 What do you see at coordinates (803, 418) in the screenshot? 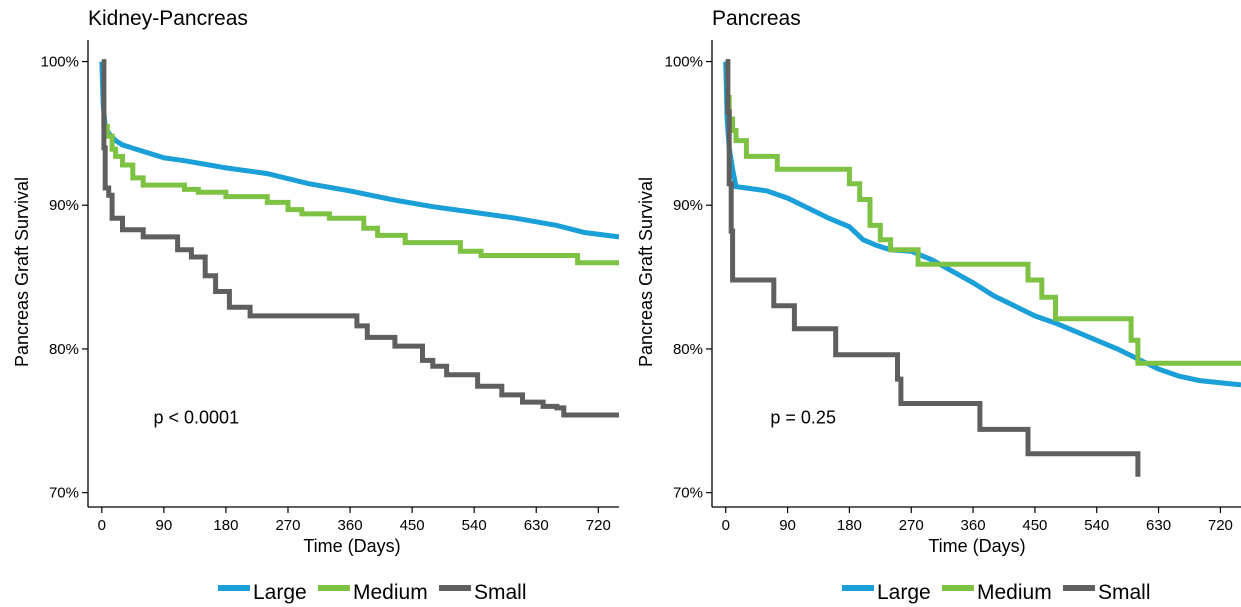
I see `p-value-annotation: p = 0.25` at bounding box center [803, 418].